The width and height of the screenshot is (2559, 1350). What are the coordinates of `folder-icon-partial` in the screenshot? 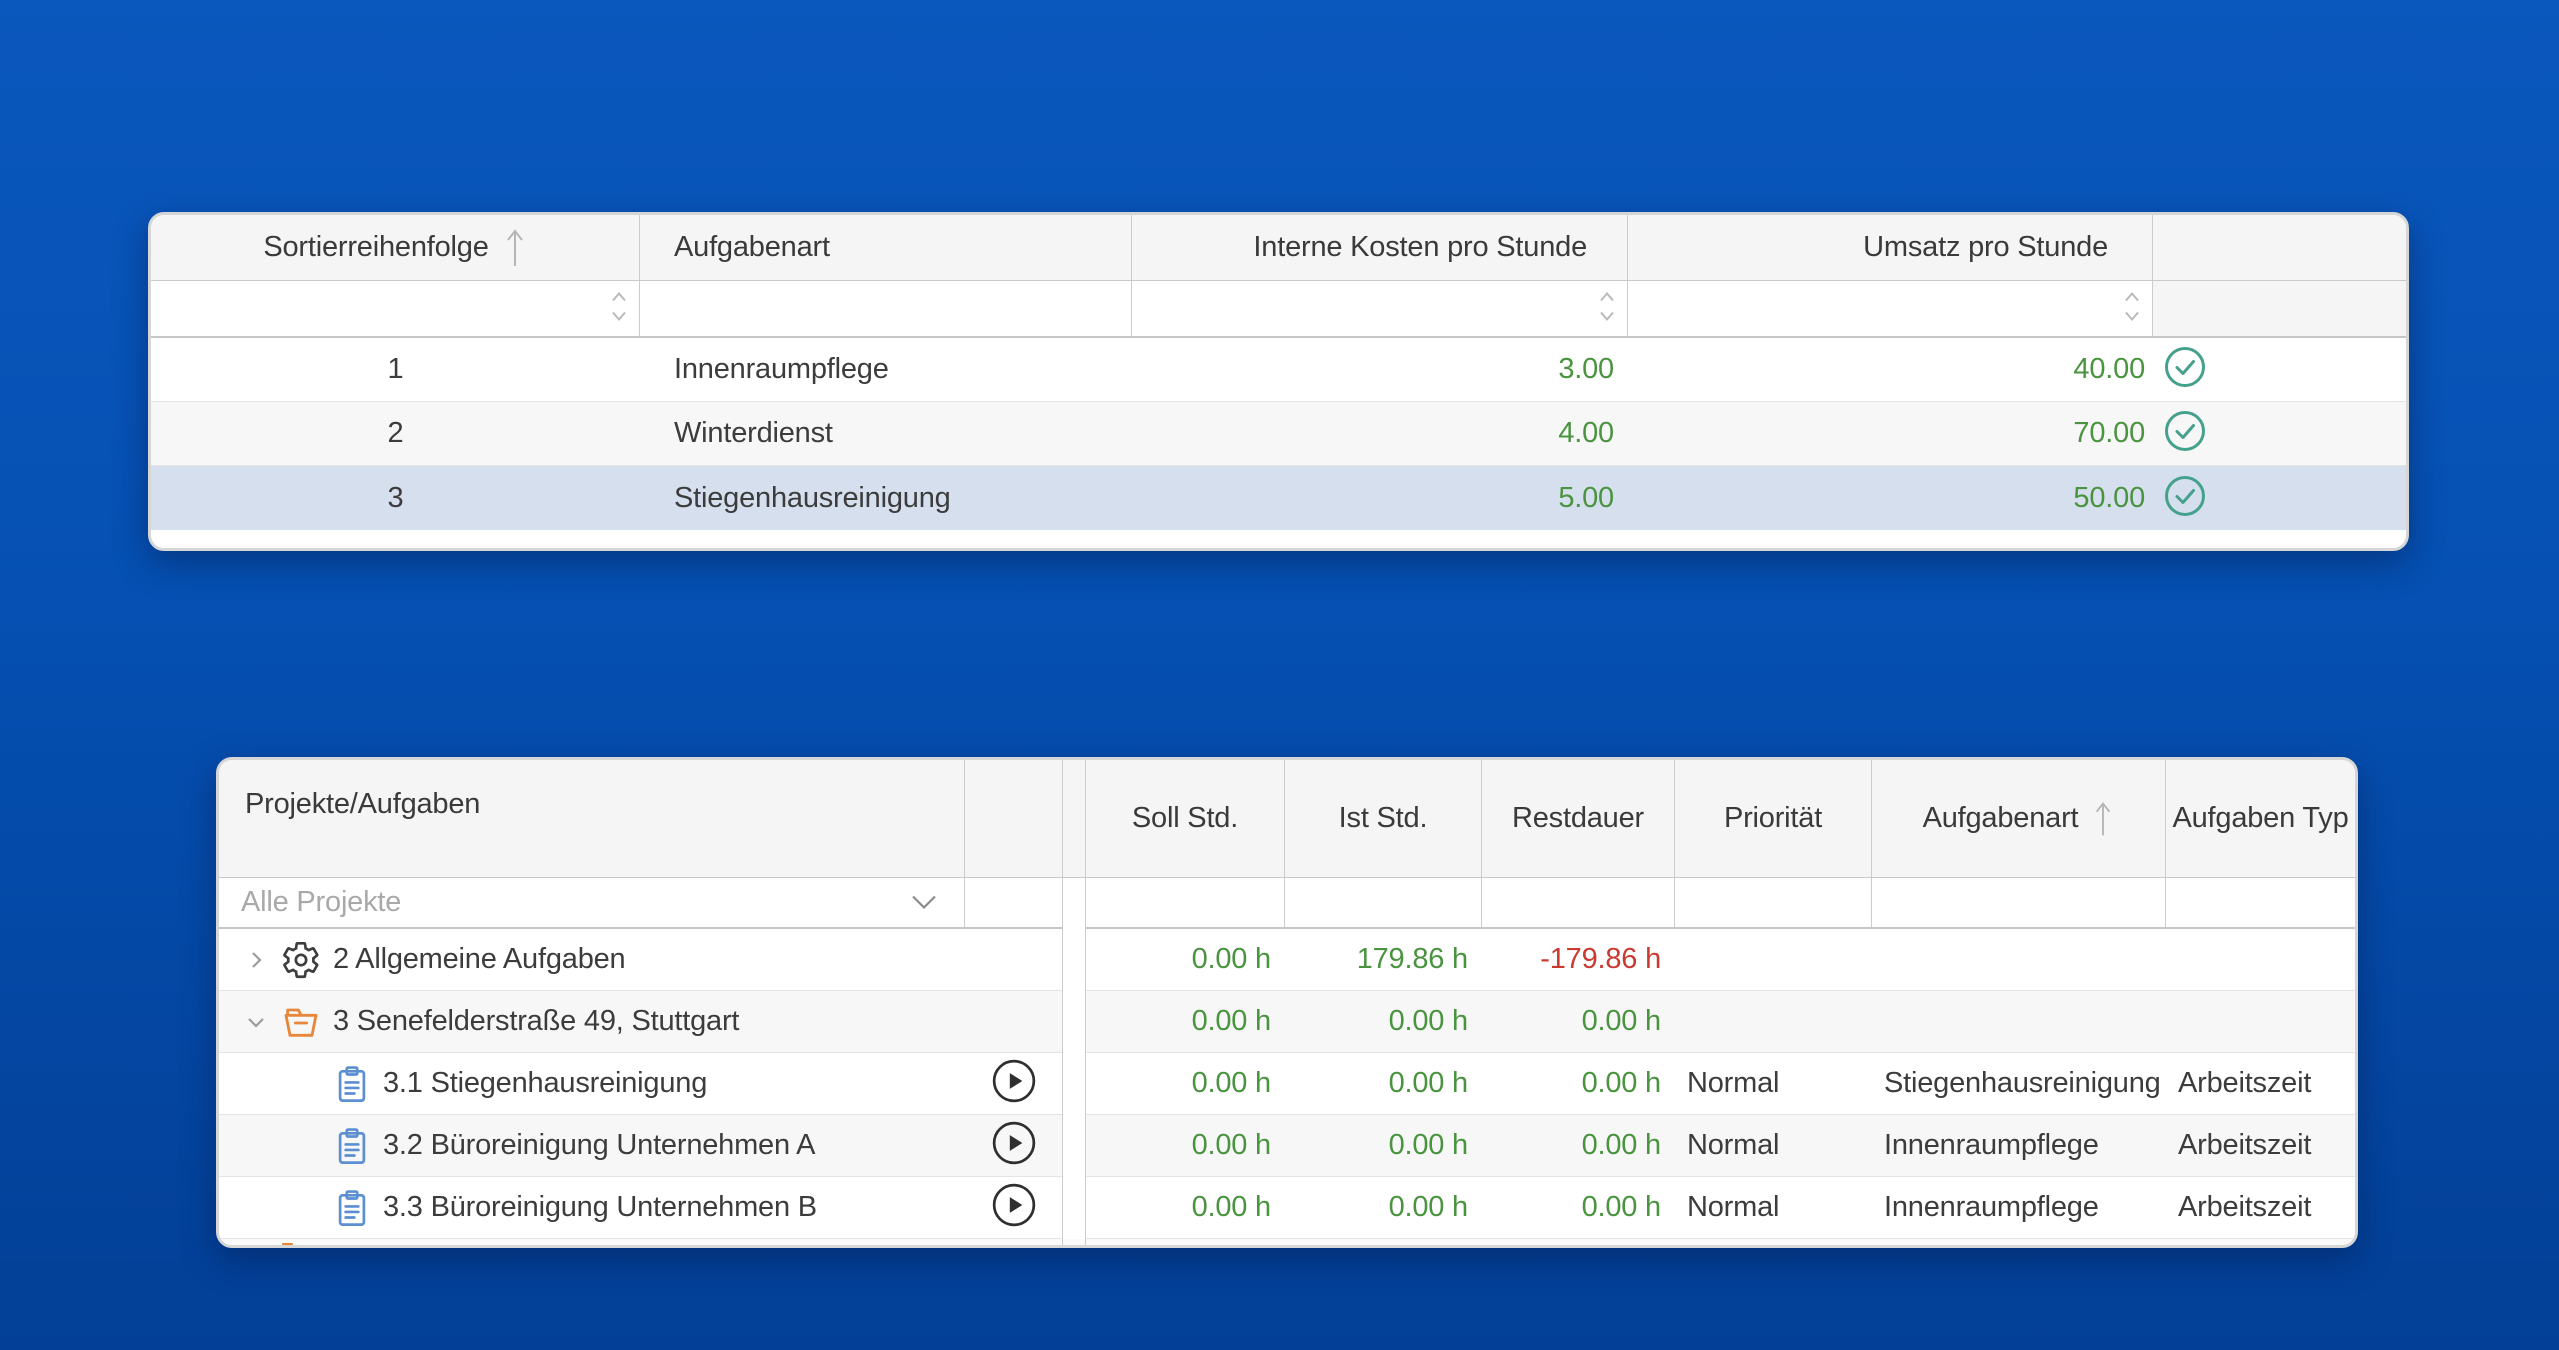 It's located at (287, 1244).